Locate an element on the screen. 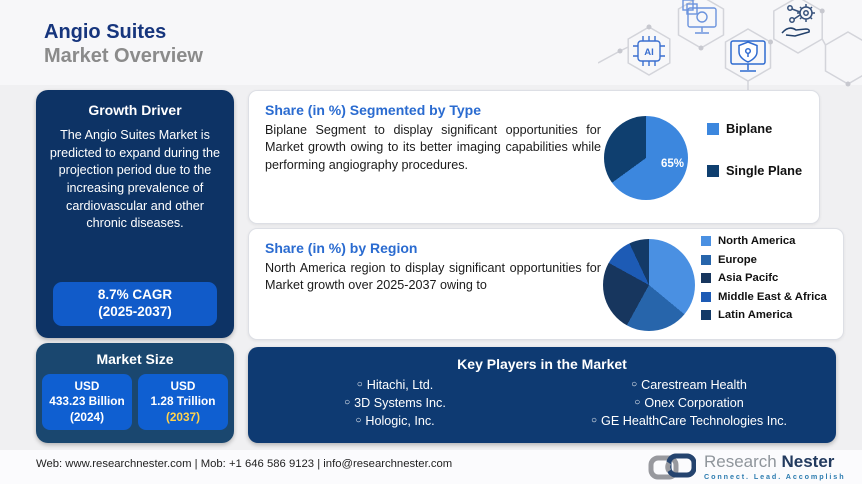 The height and width of the screenshot is (484, 862). legend-item: Single Plane is located at coordinates (754, 170).